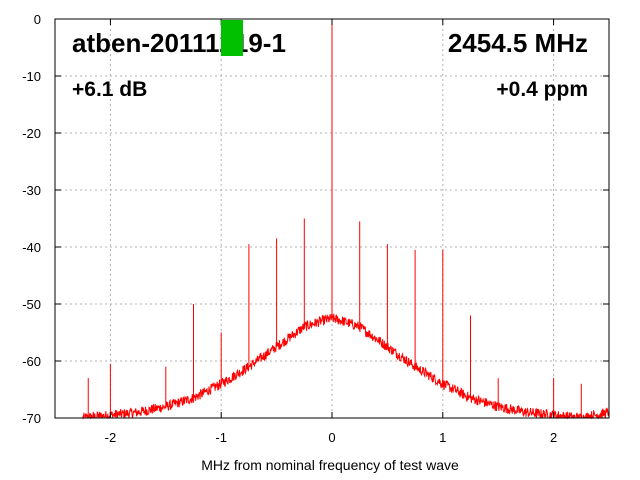 Image resolution: width=640 pixels, height=480 pixels. I want to click on y-tick-label: -20, so click(31, 133).